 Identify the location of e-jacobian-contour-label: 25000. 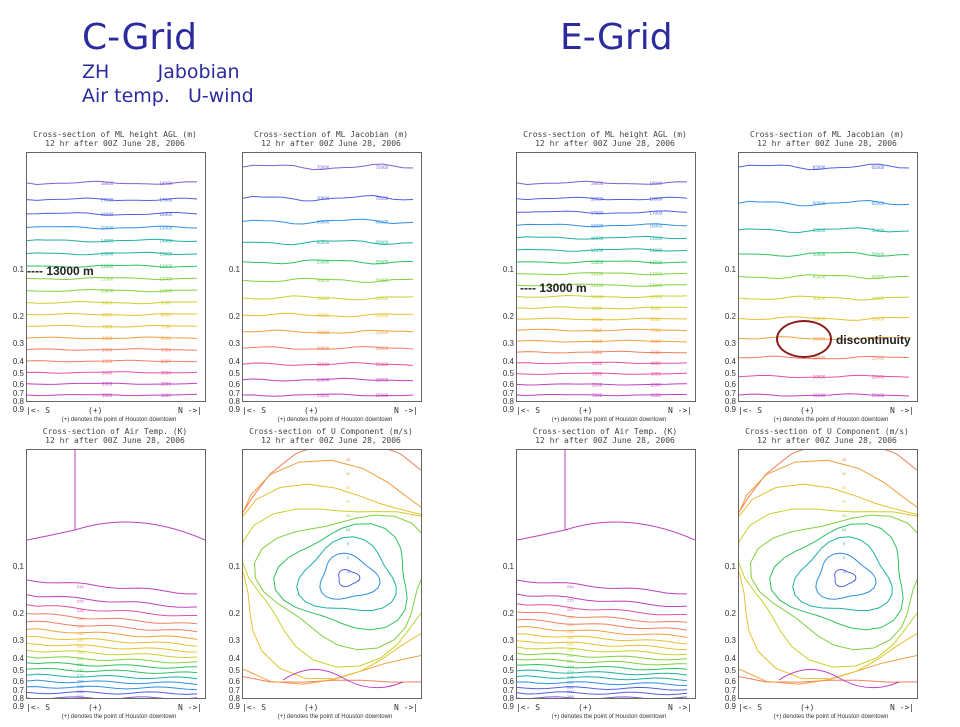
(819, 358).